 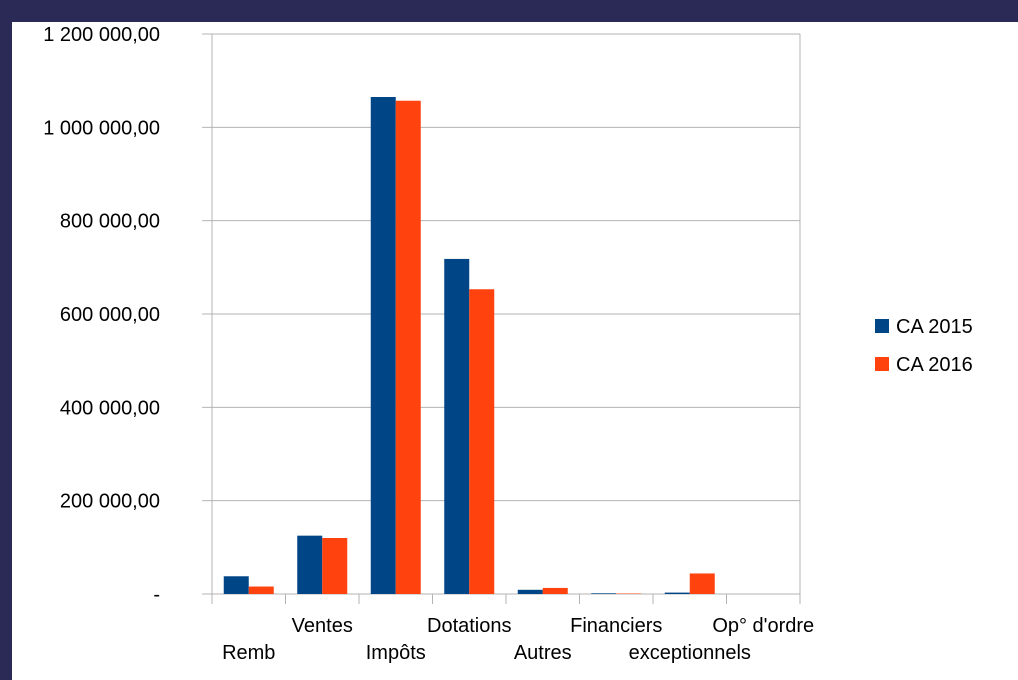 I want to click on y-tick-label: 600 000,00, so click(x=110, y=315).